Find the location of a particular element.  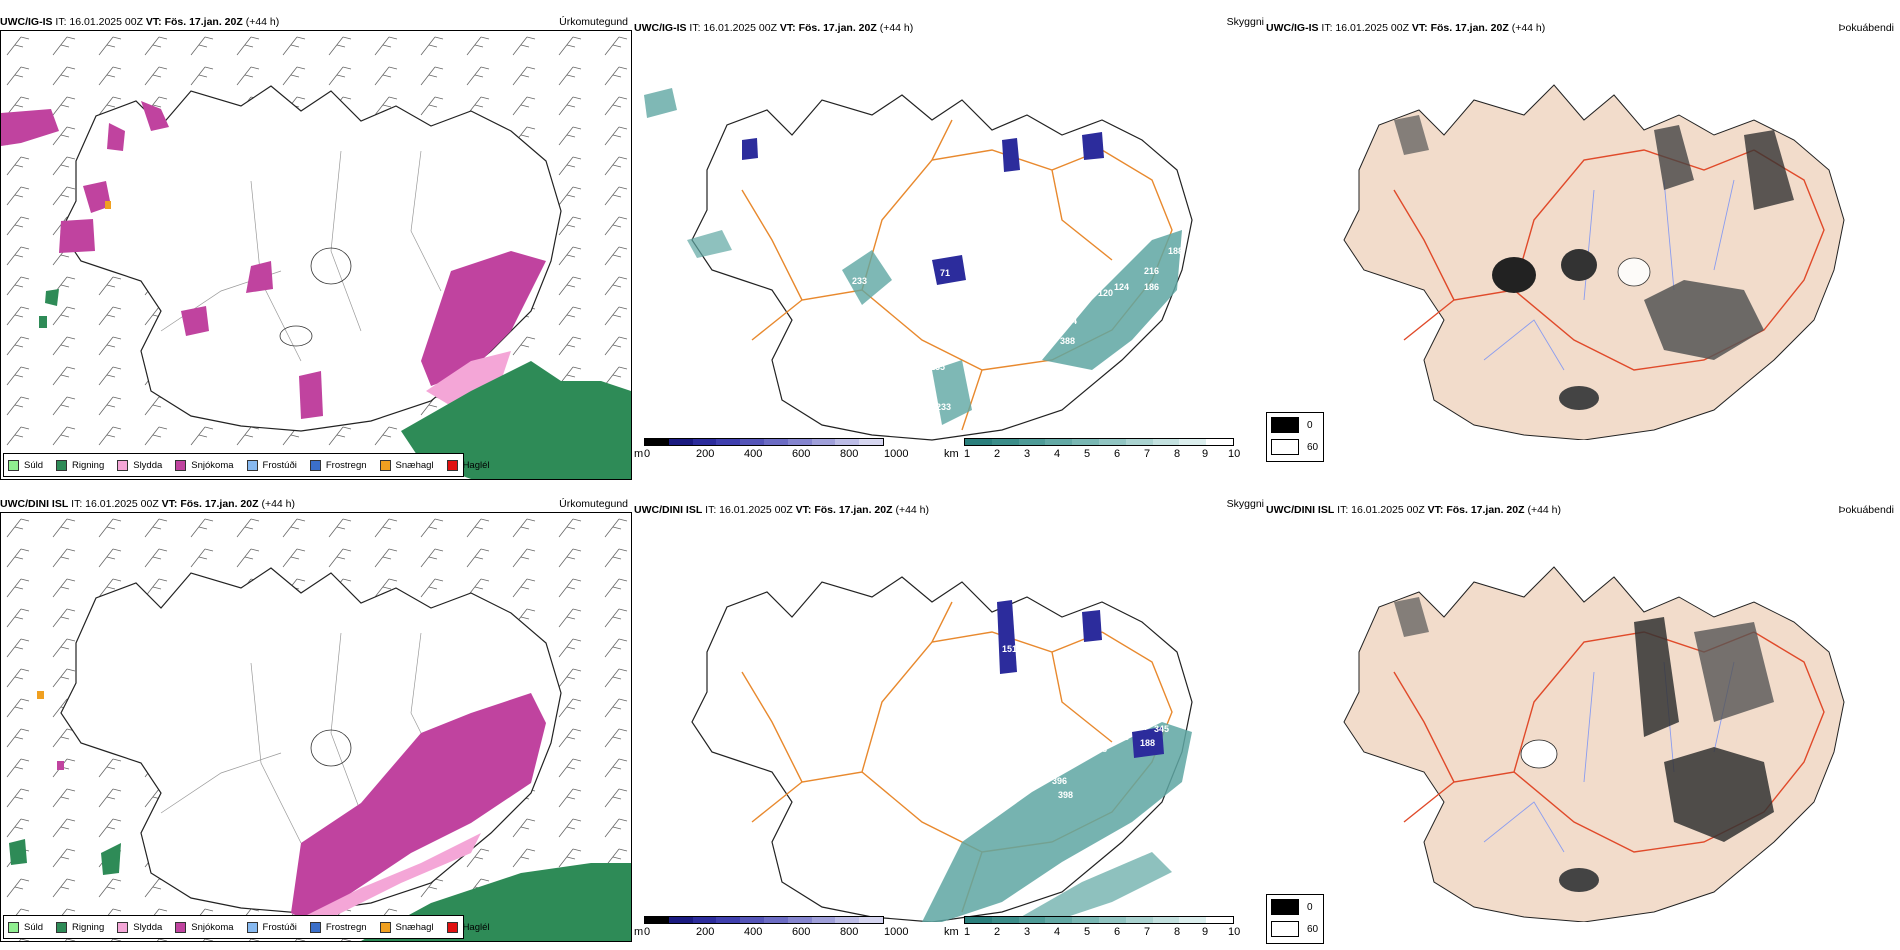

colorbar-tick: 800 is located at coordinates (849, 932).